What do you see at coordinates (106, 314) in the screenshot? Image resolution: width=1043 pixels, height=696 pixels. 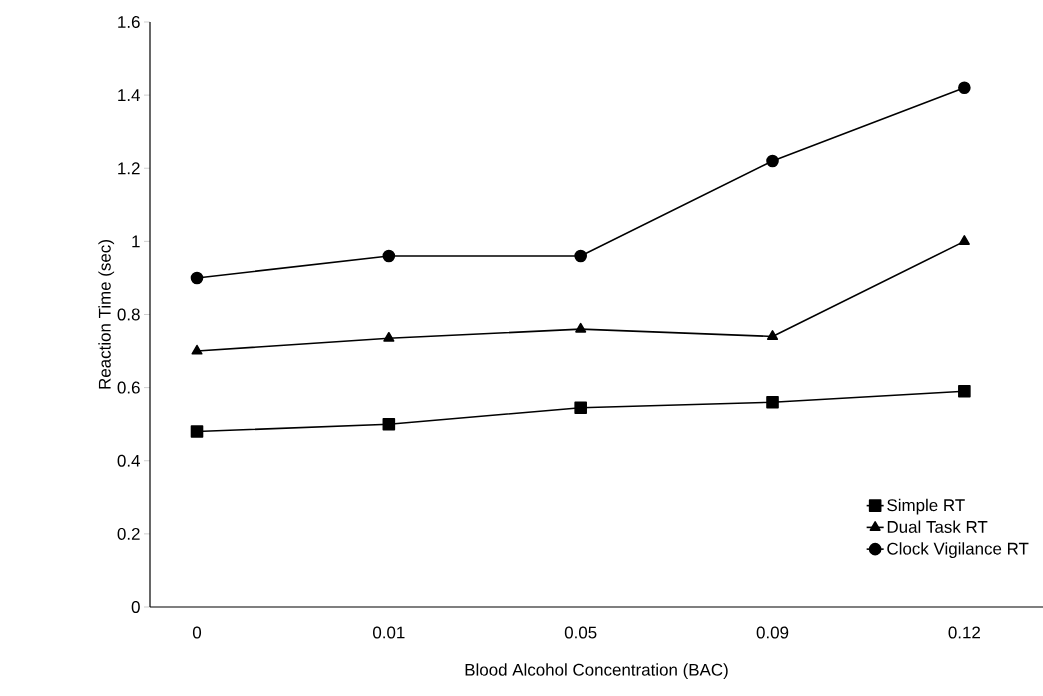 I see `y-axis-title: Reaction Time (sec)` at bounding box center [106, 314].